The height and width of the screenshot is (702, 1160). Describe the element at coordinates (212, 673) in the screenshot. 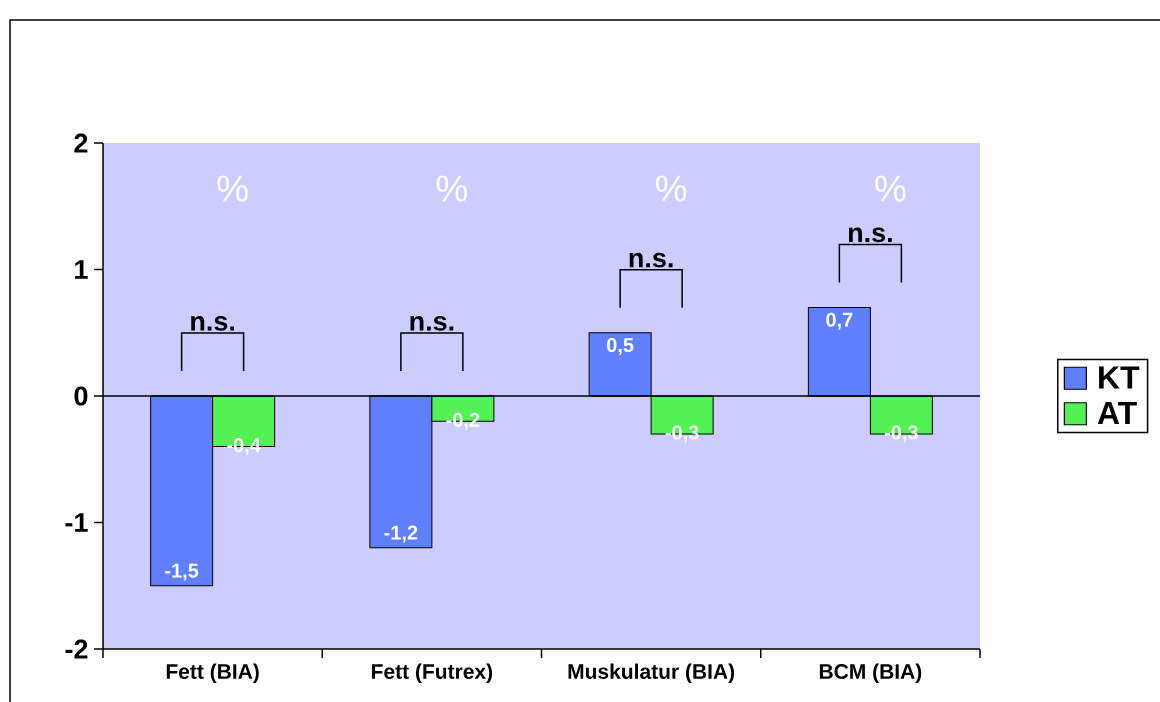

I see `x-tick-label: Fett (BIA)` at that location.